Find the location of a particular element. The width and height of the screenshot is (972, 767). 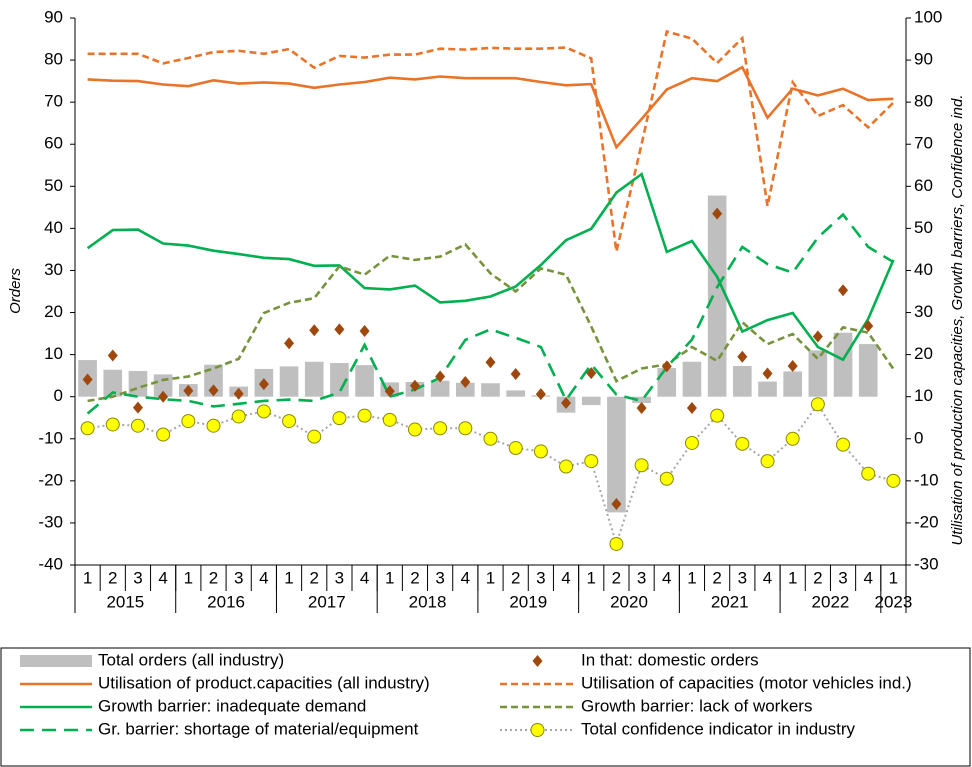

y2-tick-label: 10 is located at coordinates (923, 395).